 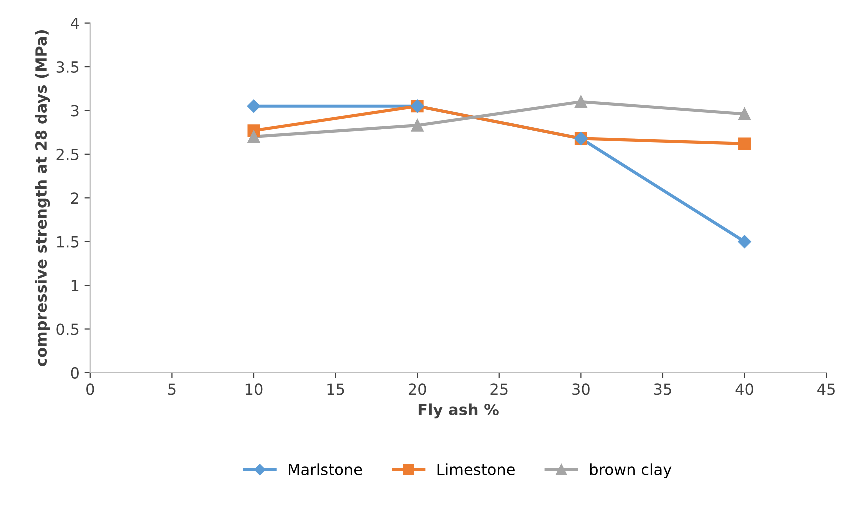 I want to click on y-tick-label: 2, so click(x=74, y=198).